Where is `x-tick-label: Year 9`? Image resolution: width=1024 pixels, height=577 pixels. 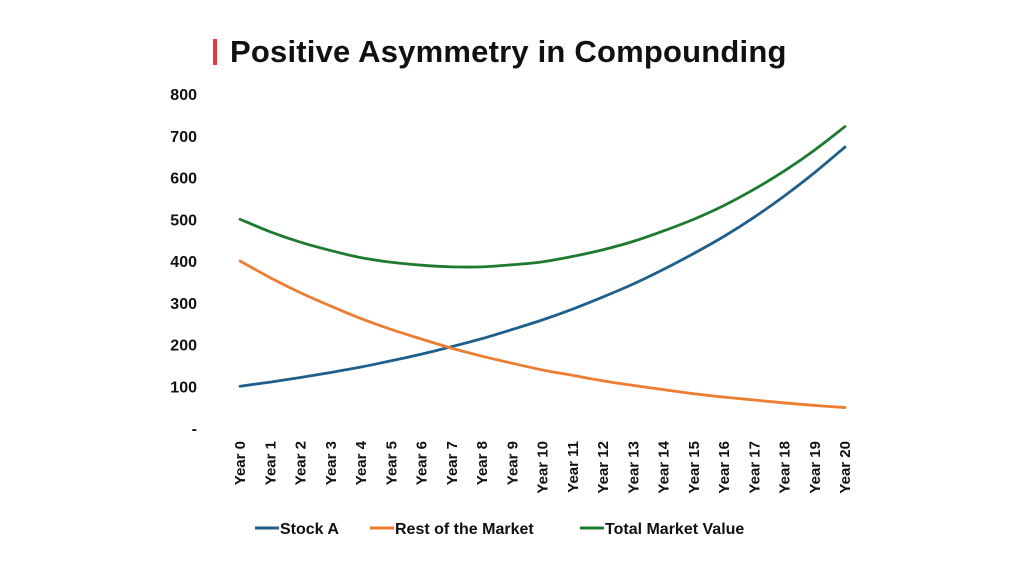
x-tick-label: Year 9 is located at coordinates (512, 463).